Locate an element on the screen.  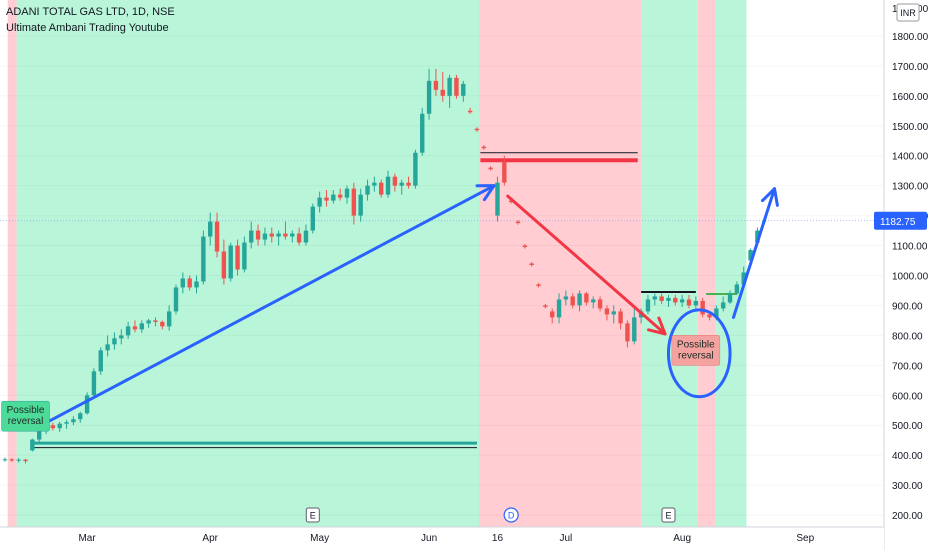
y-tick-label: 1500.00 is located at coordinates (910, 127).